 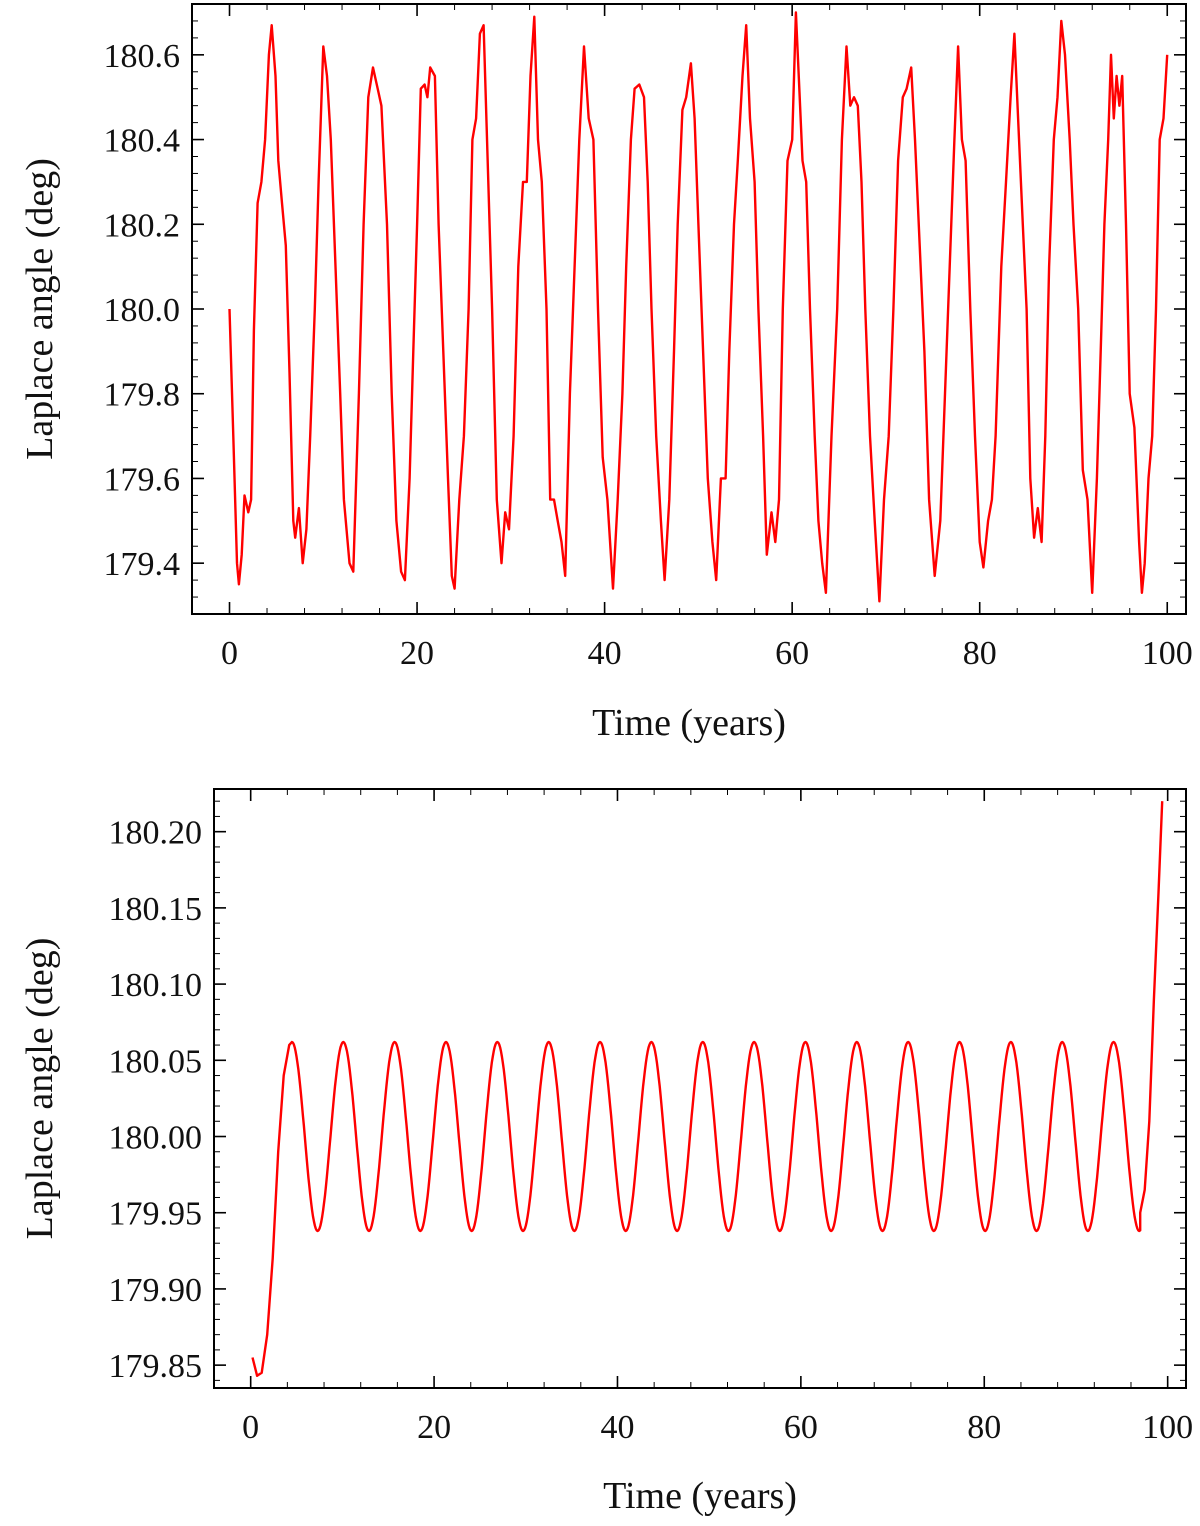 What do you see at coordinates (142, 141) in the screenshot?
I see `y-tick-label: 180.4` at bounding box center [142, 141].